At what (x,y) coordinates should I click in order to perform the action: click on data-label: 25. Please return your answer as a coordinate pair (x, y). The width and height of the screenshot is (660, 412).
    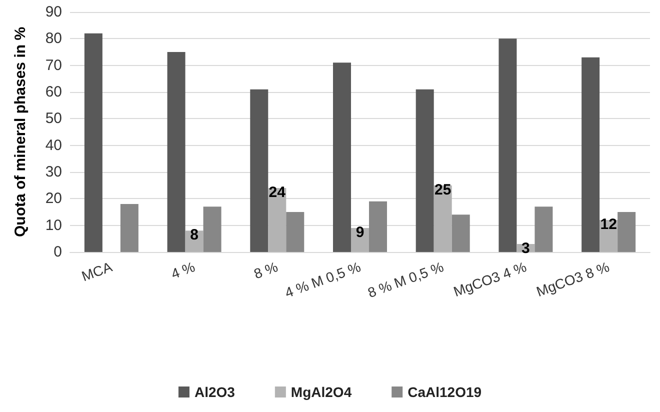
    Looking at the image, I should click on (443, 189).